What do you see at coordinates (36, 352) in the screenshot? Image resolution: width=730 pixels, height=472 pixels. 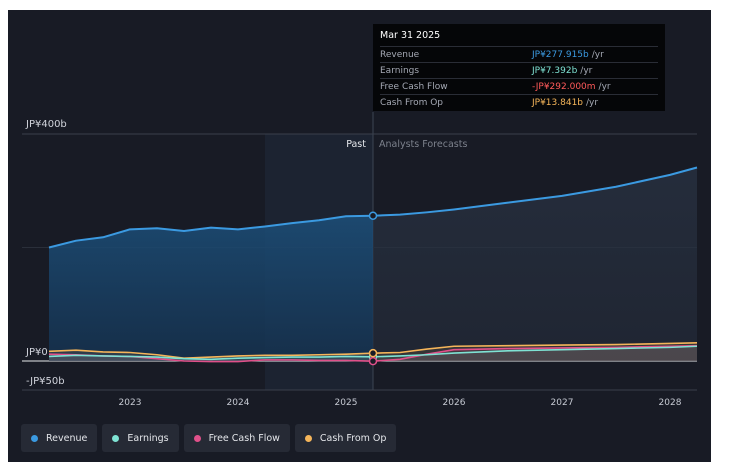 I see `y-tick-label: JP¥0` at bounding box center [36, 352].